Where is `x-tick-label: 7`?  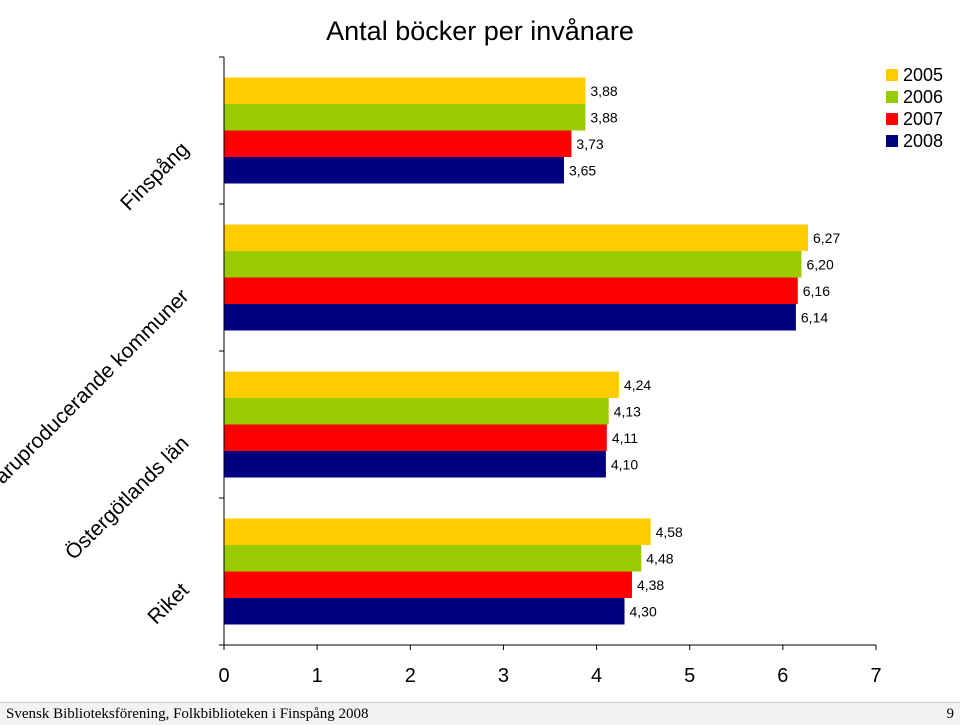 x-tick-label: 7 is located at coordinates (875, 676).